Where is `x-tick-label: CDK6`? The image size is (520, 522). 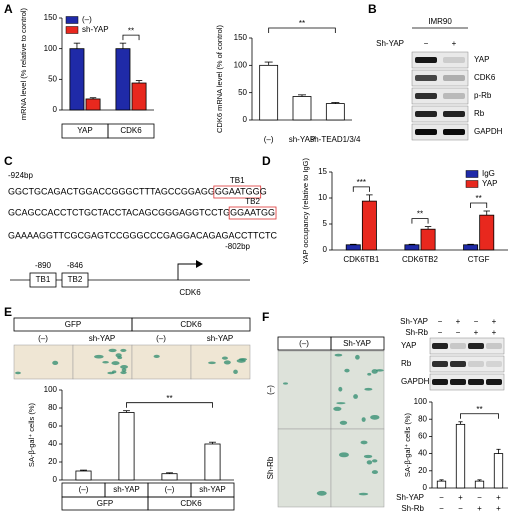 x-tick-label: CDK6 is located at coordinates (131, 130).